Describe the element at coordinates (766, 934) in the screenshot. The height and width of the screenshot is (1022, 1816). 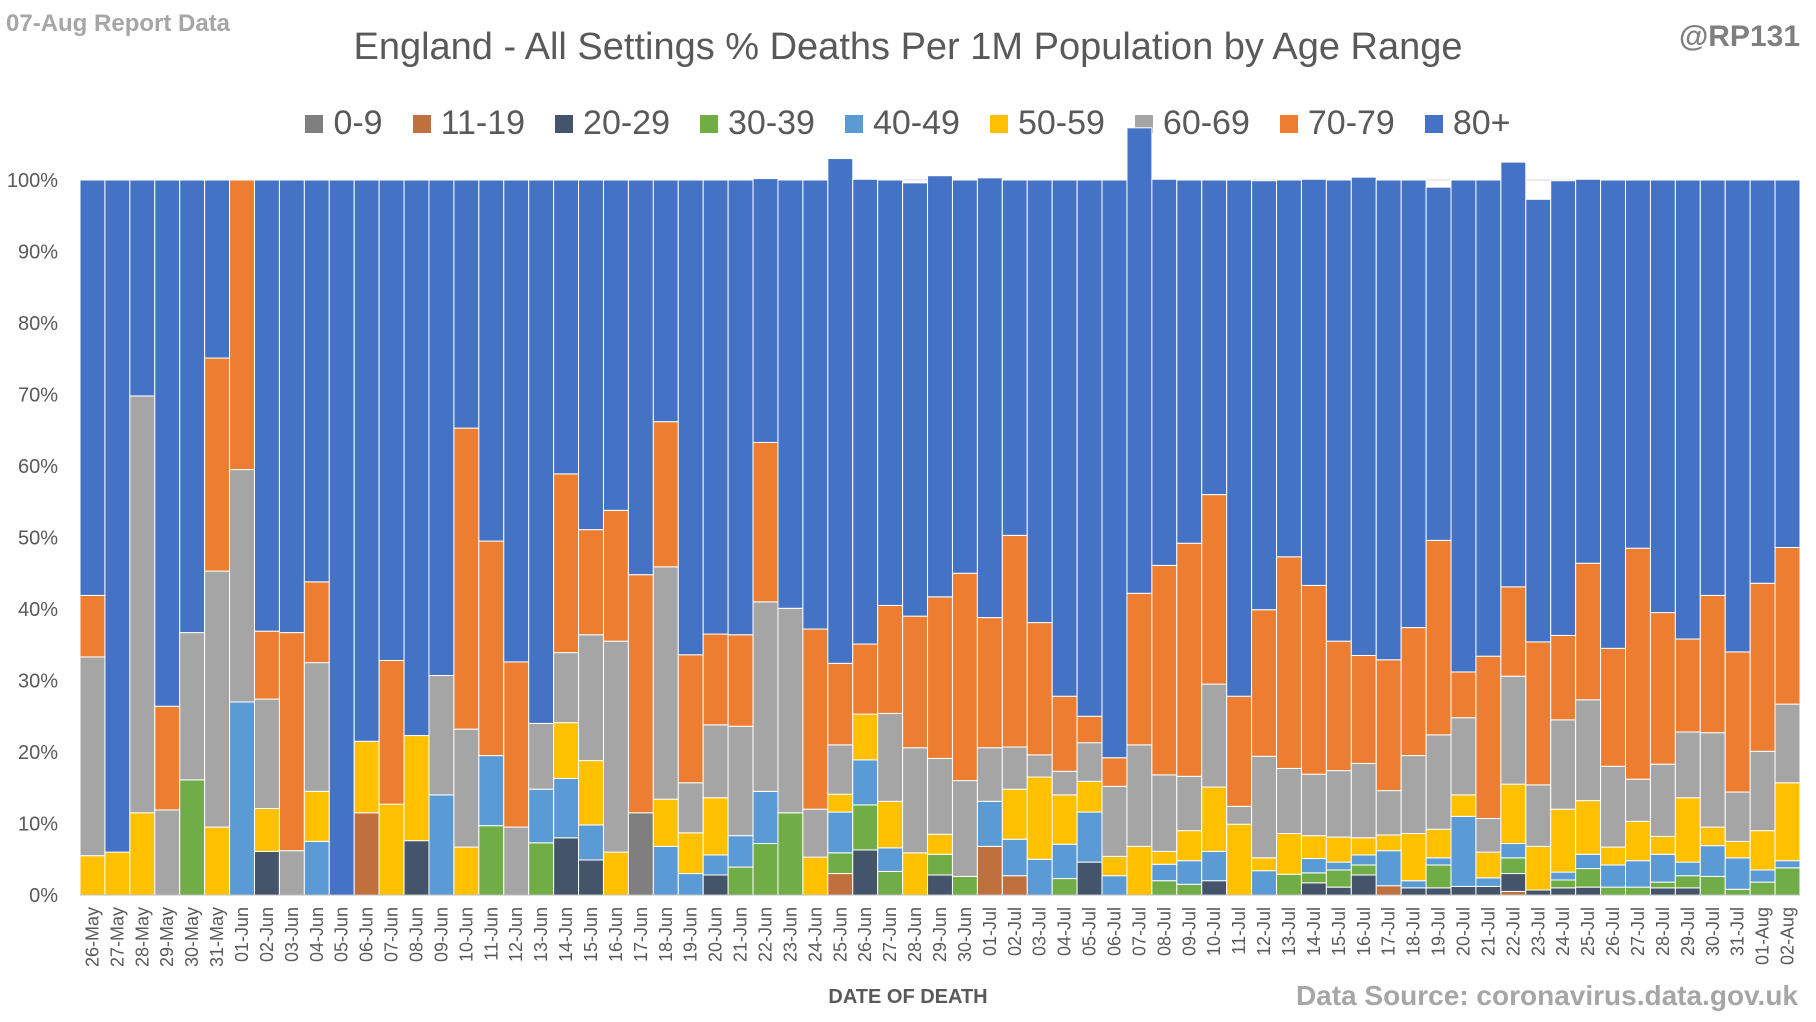
I see `x-tick-label: 22-Jun` at that location.